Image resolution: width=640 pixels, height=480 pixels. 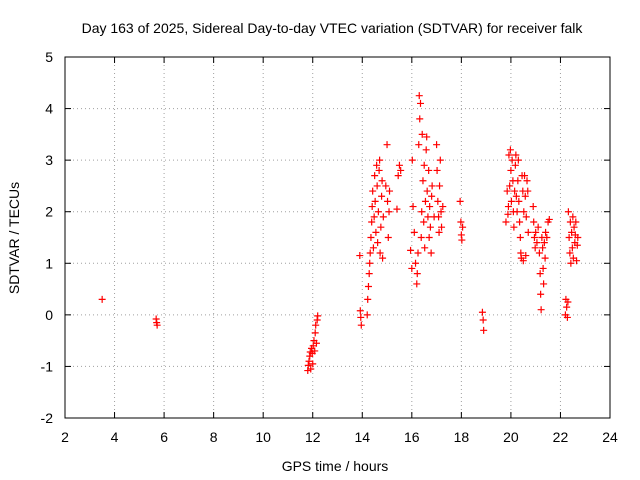 What do you see at coordinates (335, 466) in the screenshot?
I see `x-axis-label: GPS time / hours` at bounding box center [335, 466].